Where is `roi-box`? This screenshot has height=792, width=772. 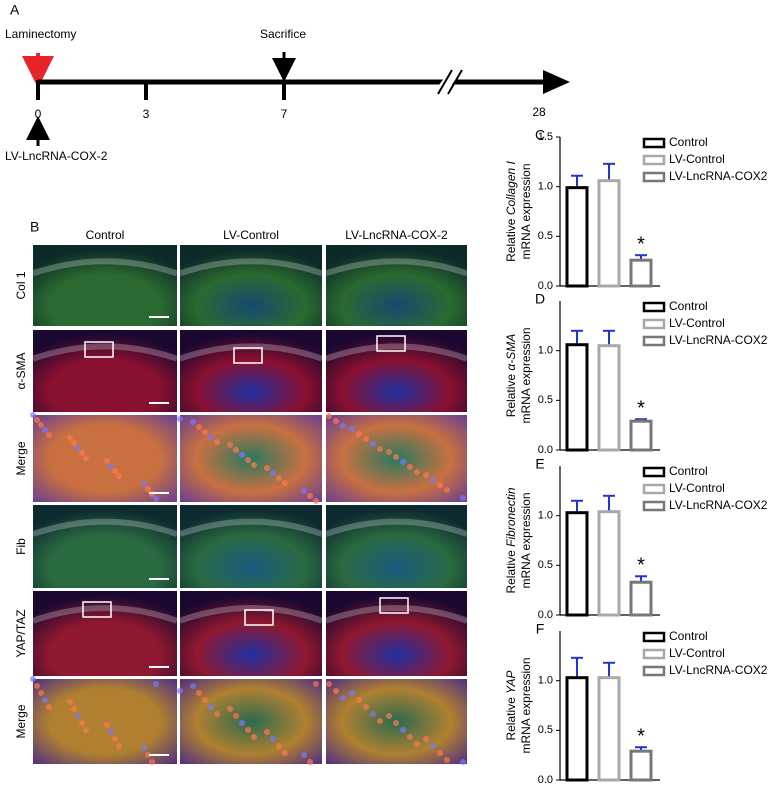 roi-box is located at coordinates (97, 609).